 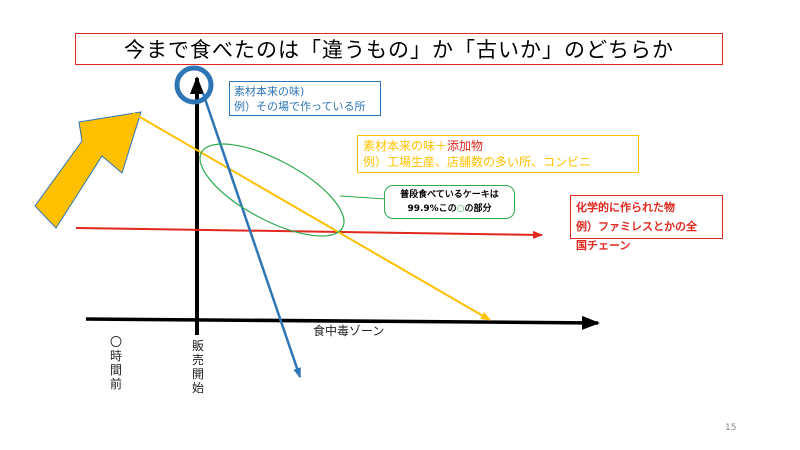 I want to click on green-ellipse, so click(x=272, y=190).